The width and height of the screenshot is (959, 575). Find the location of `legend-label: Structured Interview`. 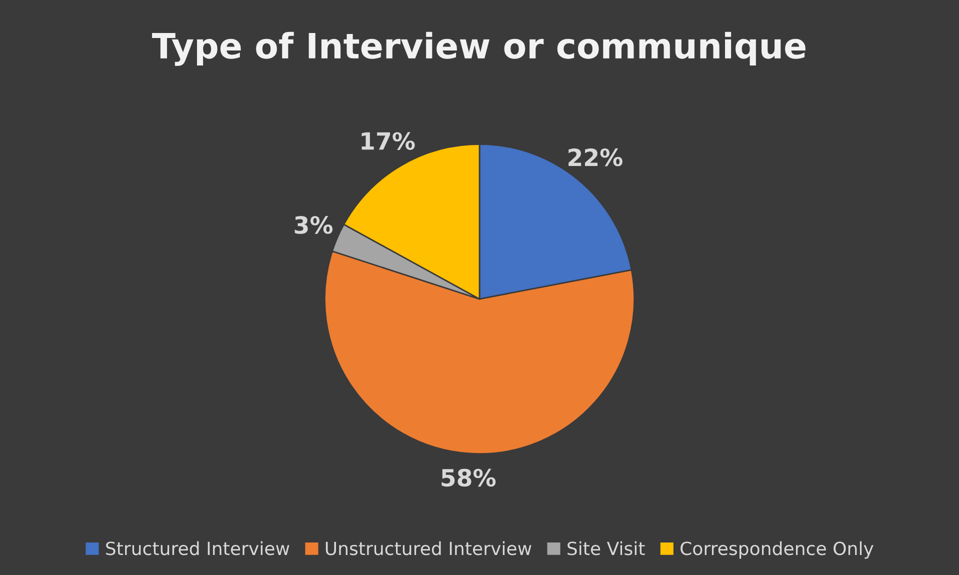

legend-label: Structured Interview is located at coordinates (198, 548).